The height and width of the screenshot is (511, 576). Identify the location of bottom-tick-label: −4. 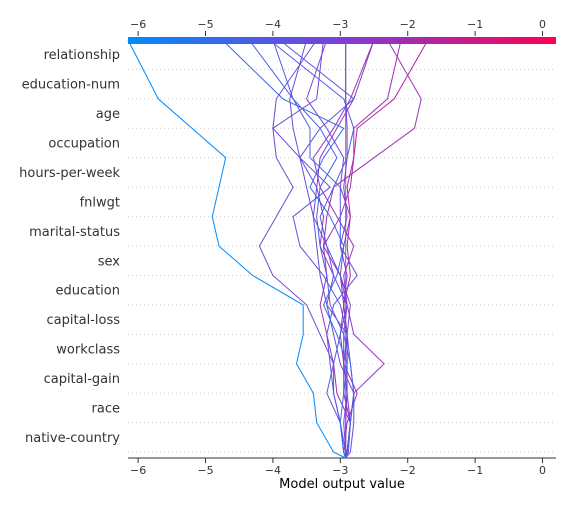
(273, 470).